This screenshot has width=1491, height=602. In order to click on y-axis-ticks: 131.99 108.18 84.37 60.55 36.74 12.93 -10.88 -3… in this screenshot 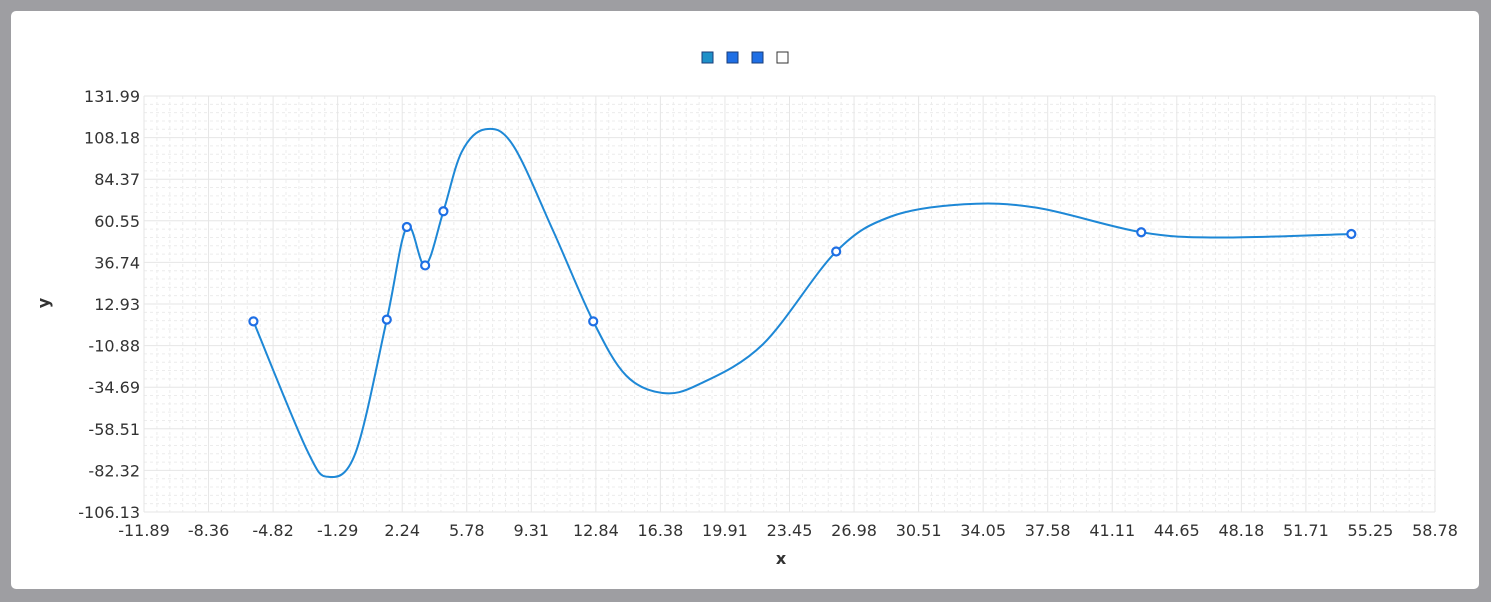, I will do `click(109, 304)`.